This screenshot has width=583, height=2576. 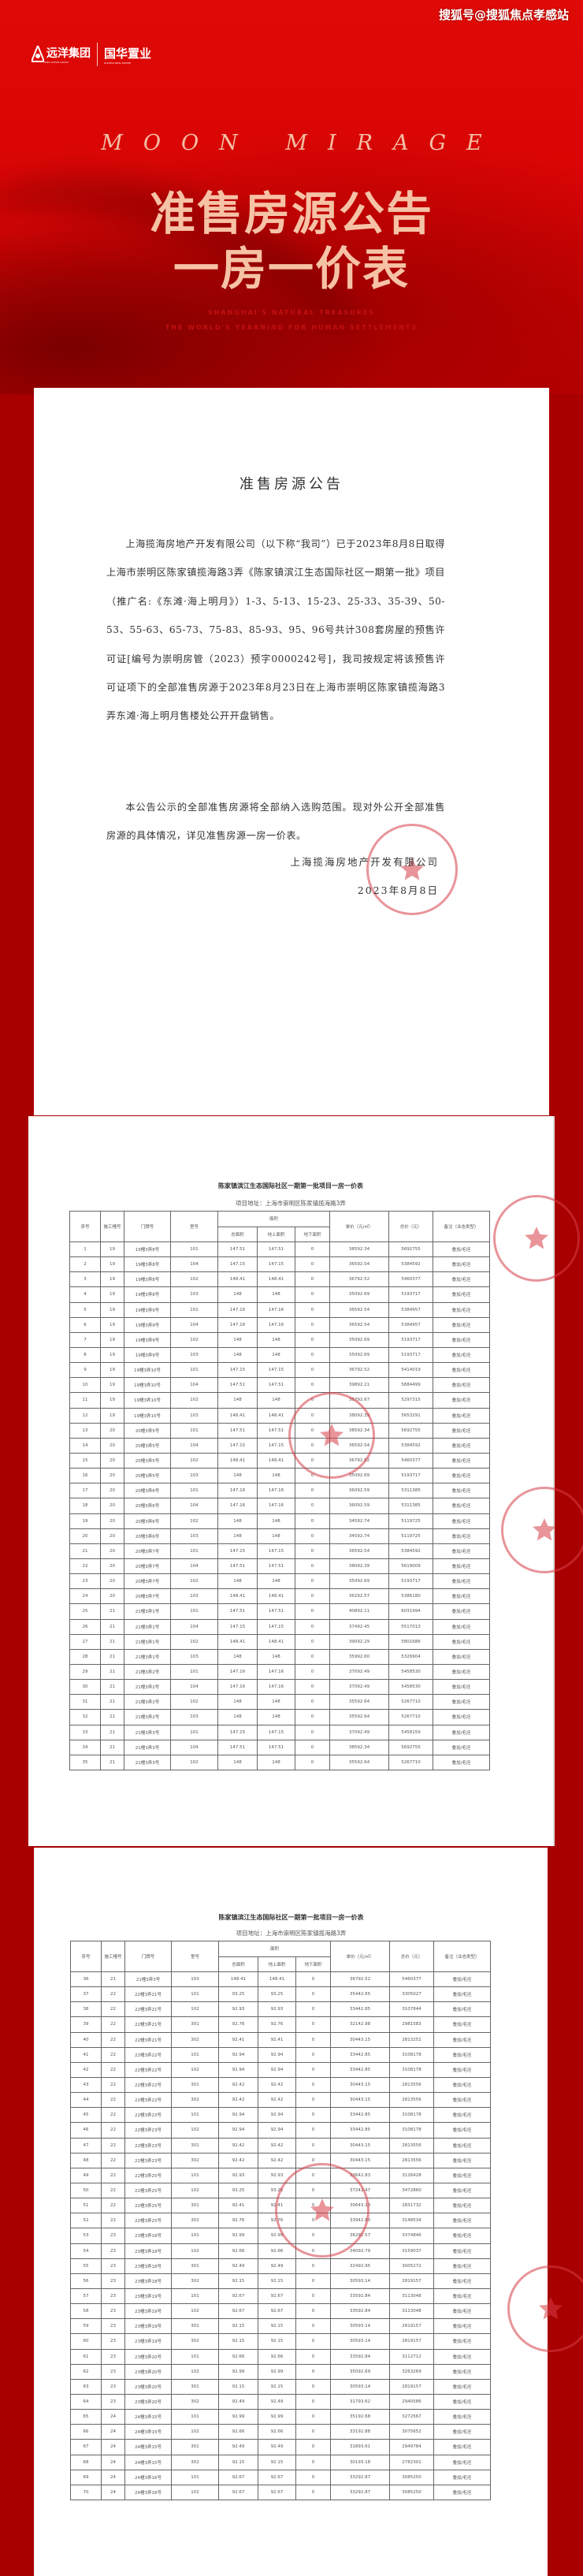 What do you see at coordinates (411, 1279) in the screenshot?
I see `cell-total-price: 5460377` at bounding box center [411, 1279].